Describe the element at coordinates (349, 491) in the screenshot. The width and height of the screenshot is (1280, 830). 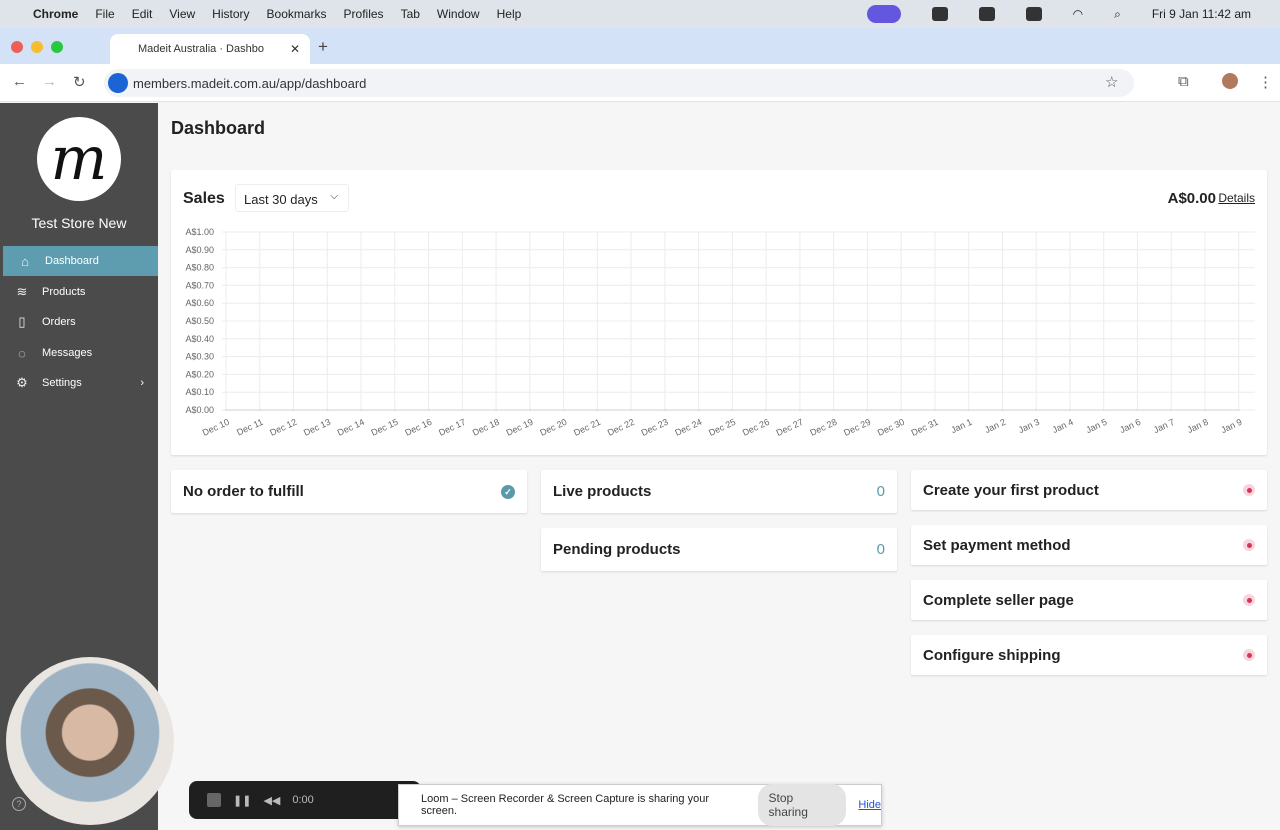
I see `orders-card: No order to fulfill ✓` at that location.